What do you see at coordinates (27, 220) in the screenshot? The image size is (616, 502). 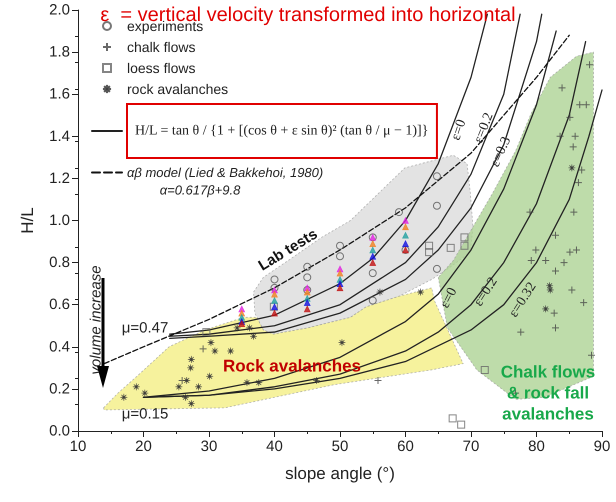 I see `y-axis-title: H/L` at bounding box center [27, 220].